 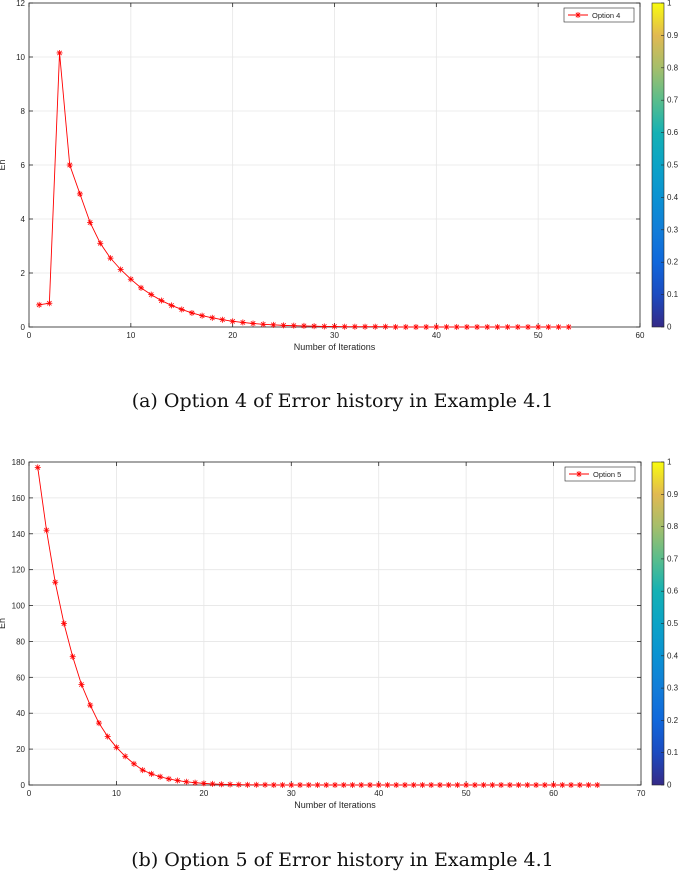 What do you see at coordinates (20, 641) in the screenshot?
I see `y-tick-label: 80` at bounding box center [20, 641].